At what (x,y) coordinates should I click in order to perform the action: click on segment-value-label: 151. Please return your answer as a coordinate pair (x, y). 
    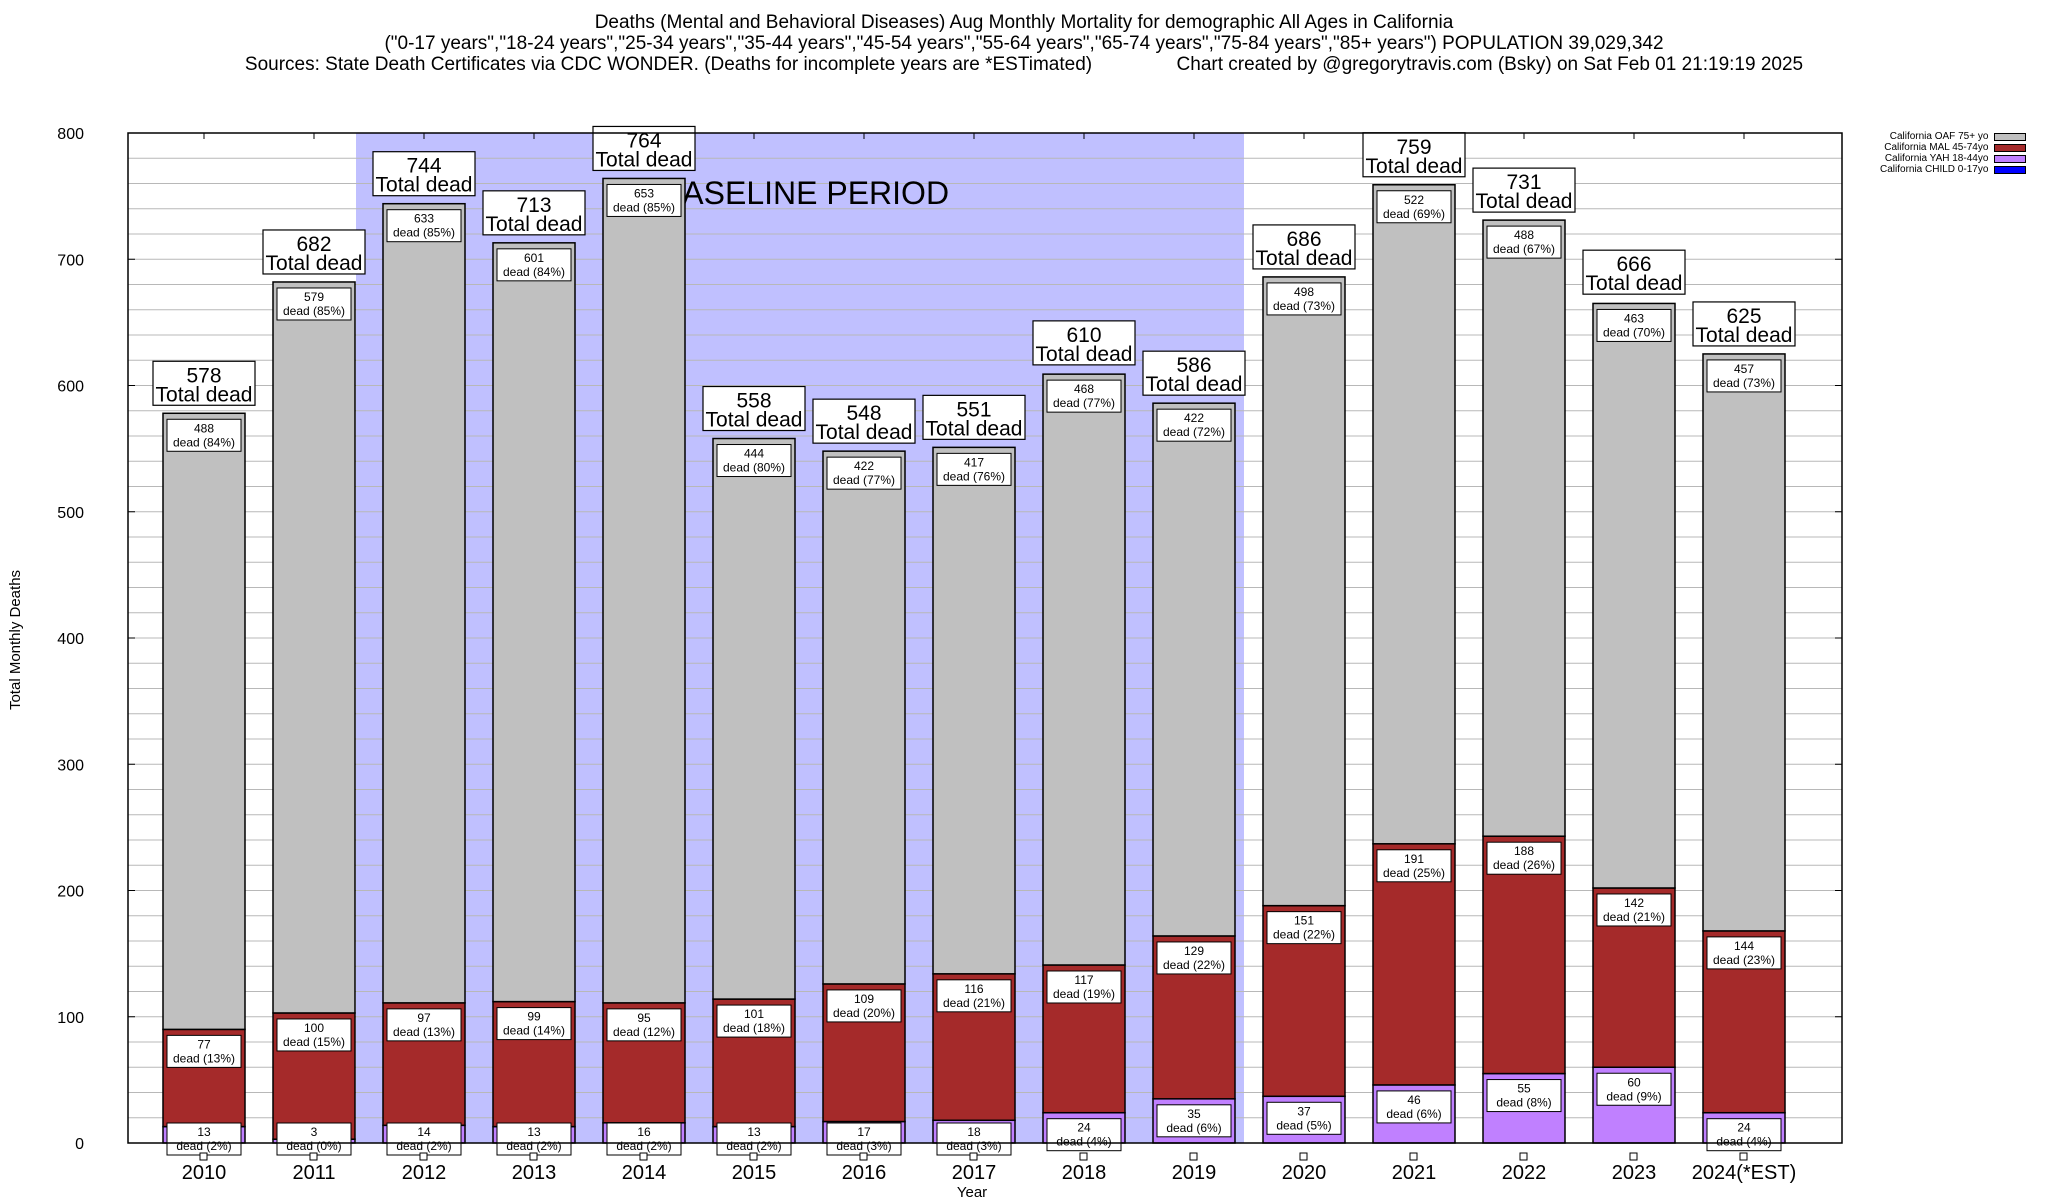
    Looking at the image, I should click on (1304, 921).